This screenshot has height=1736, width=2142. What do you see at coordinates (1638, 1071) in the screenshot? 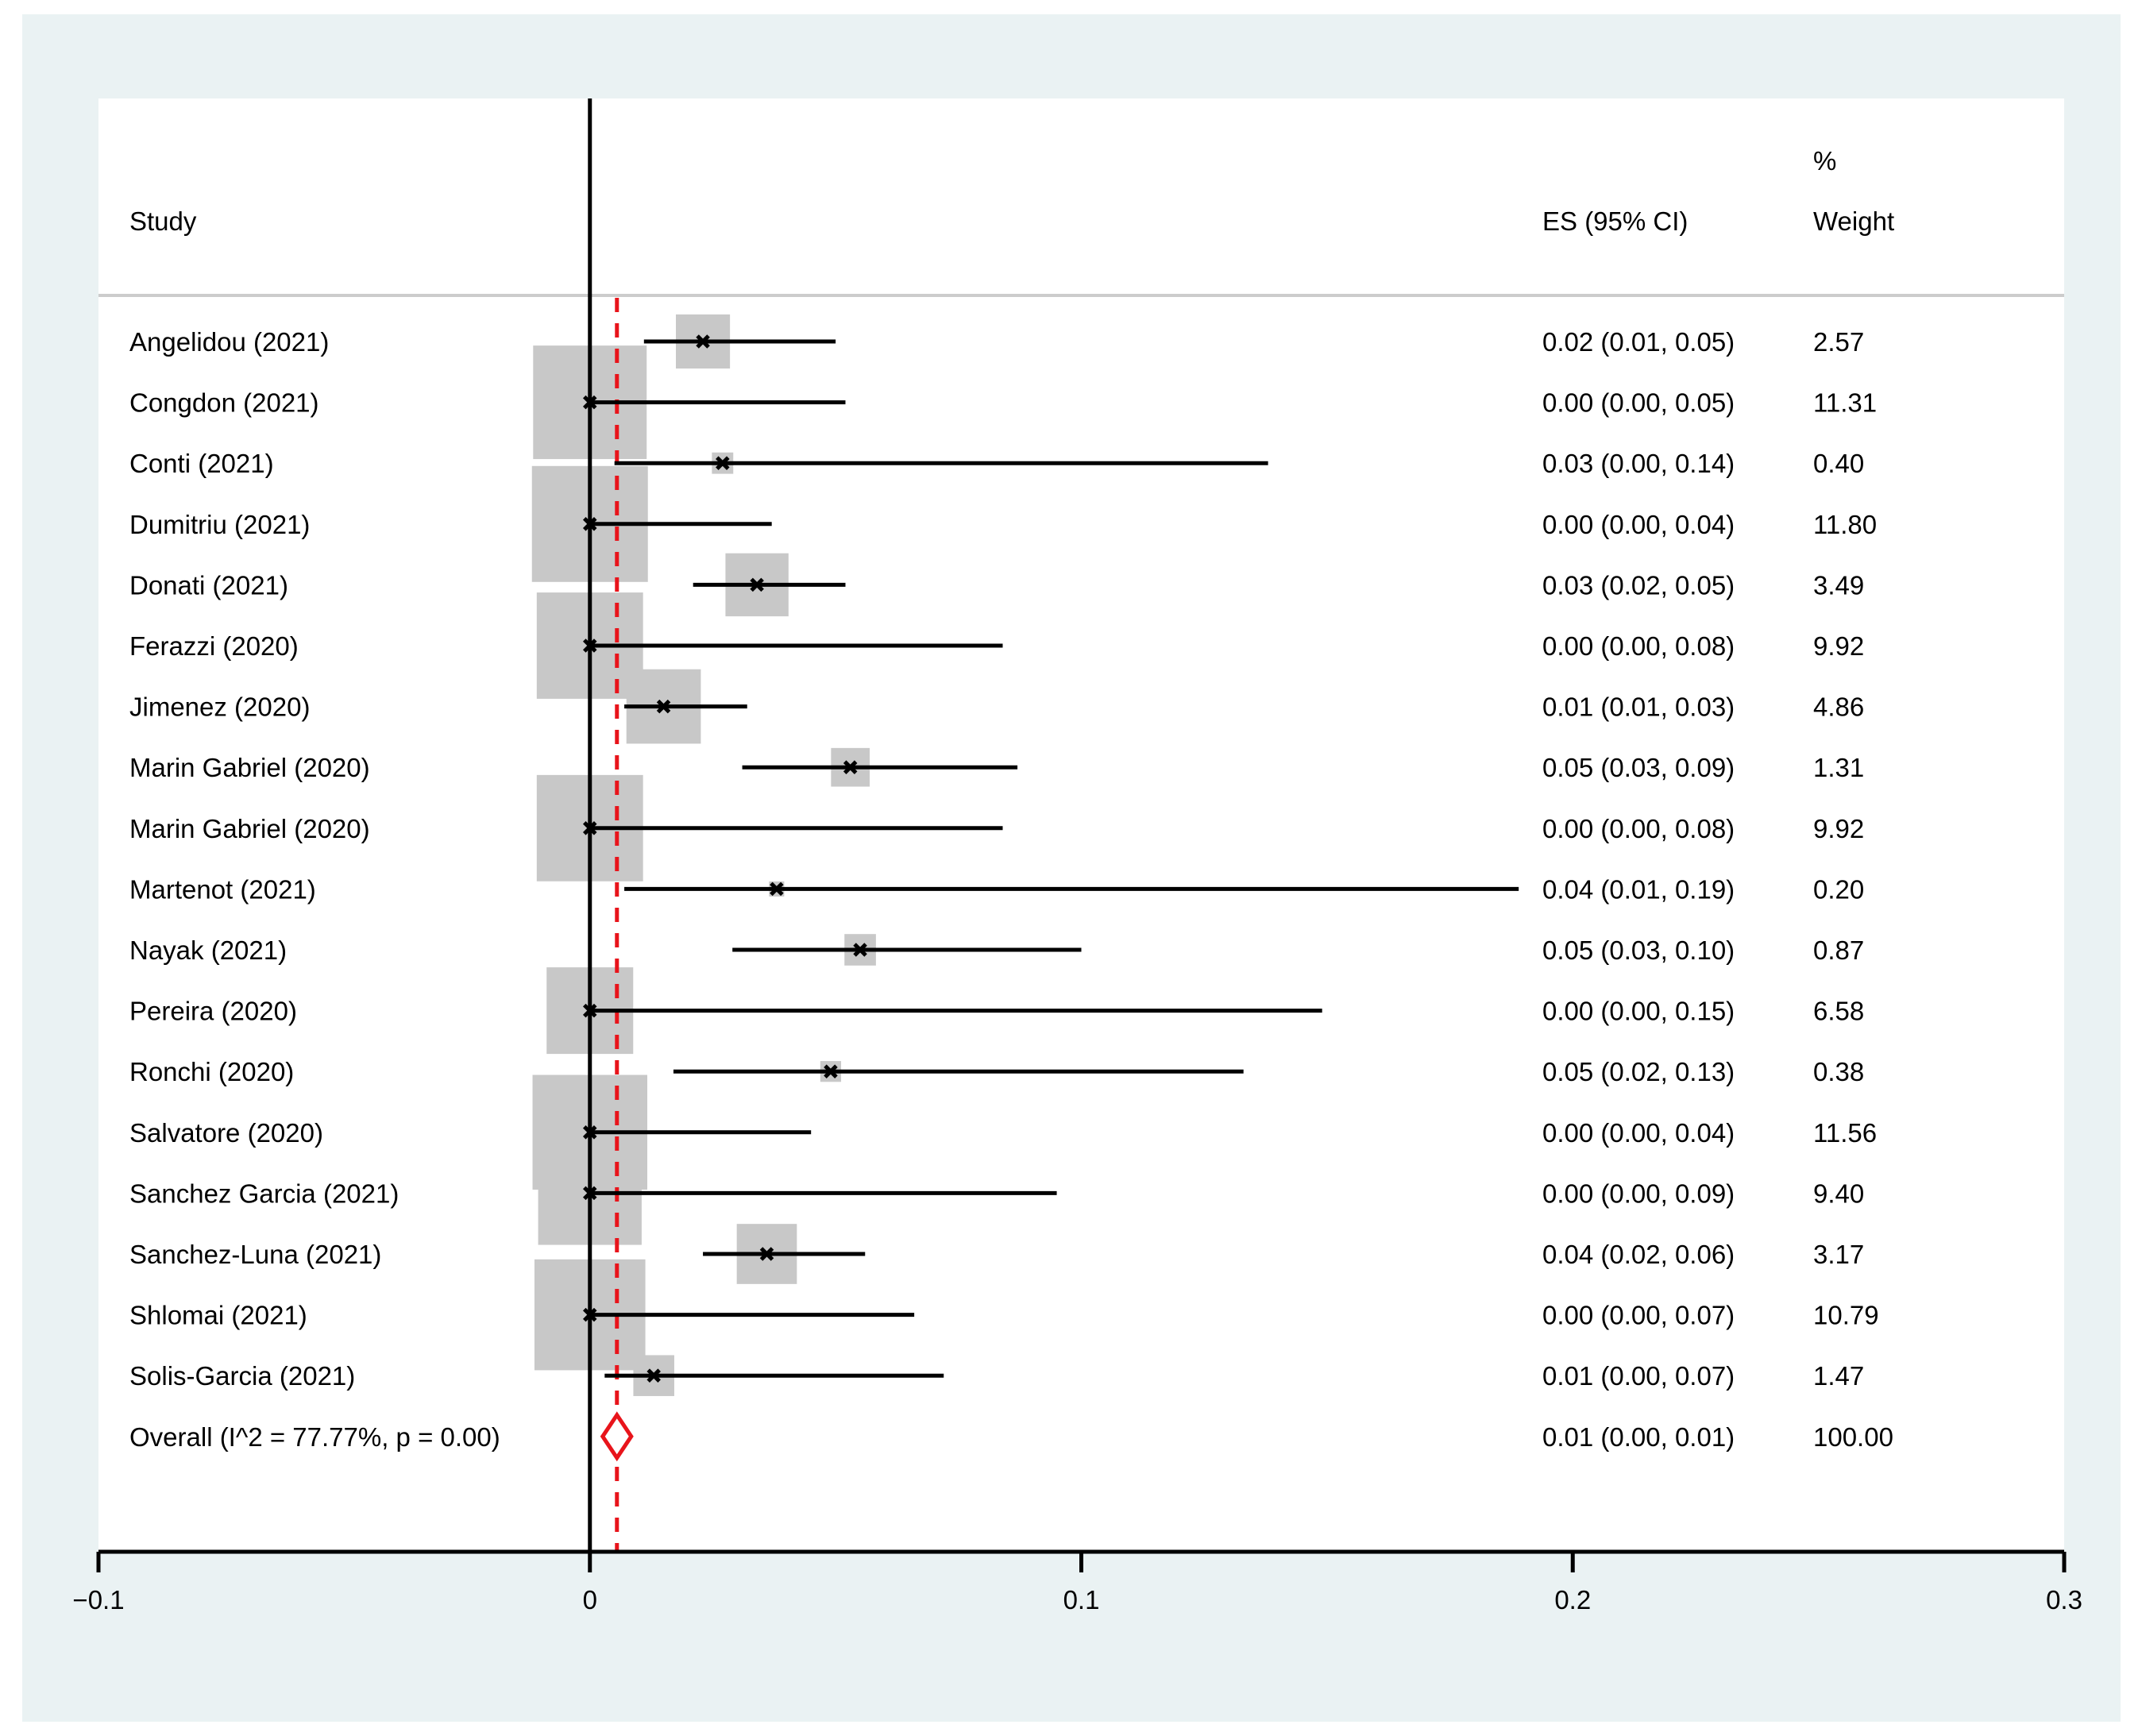
I see `ci-text: 0.05 (0.02, 0.13)` at bounding box center [1638, 1071].